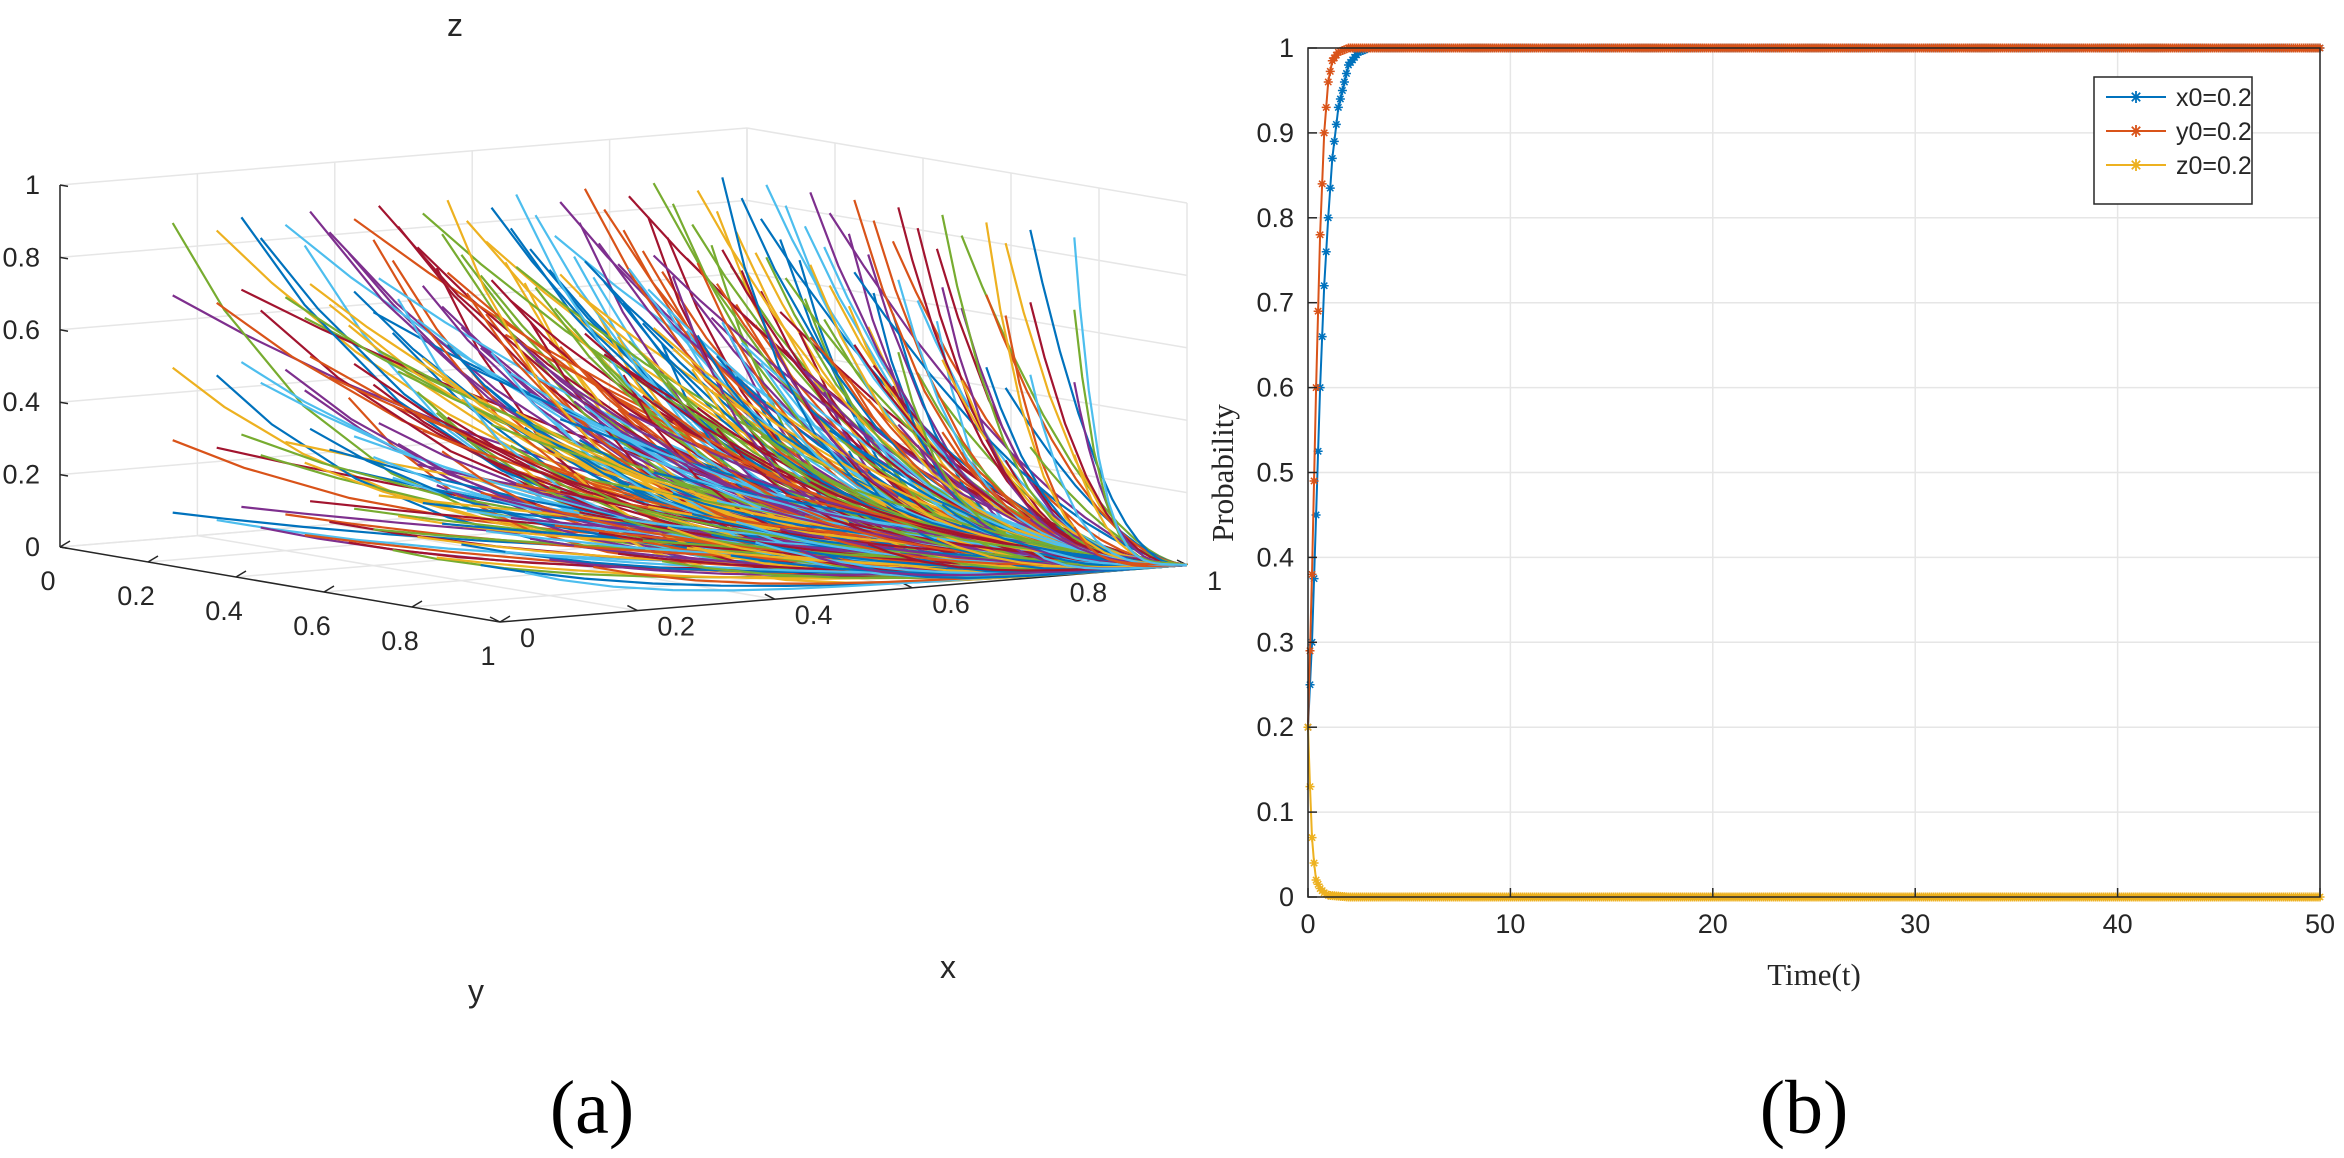  What do you see at coordinates (21, 402) in the screenshot?
I see `z-tick-label: 0.4` at bounding box center [21, 402].